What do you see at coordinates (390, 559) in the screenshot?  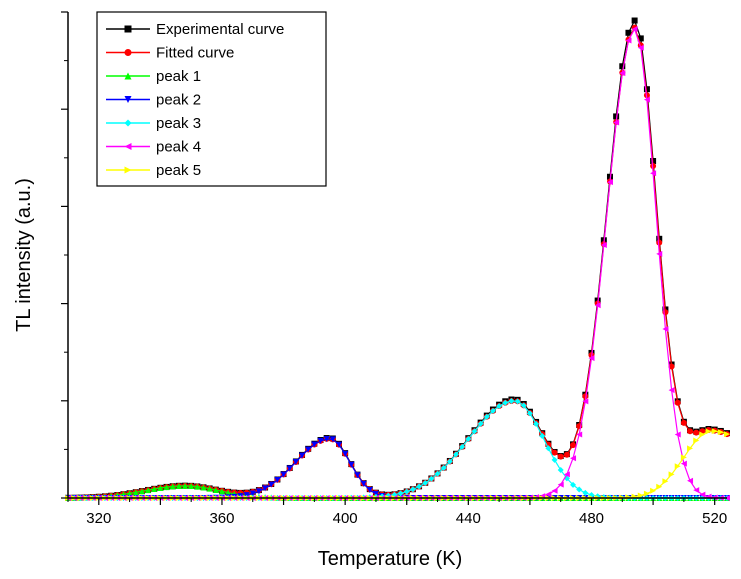 I see `x-axis-title: Temperature (K)` at bounding box center [390, 559].